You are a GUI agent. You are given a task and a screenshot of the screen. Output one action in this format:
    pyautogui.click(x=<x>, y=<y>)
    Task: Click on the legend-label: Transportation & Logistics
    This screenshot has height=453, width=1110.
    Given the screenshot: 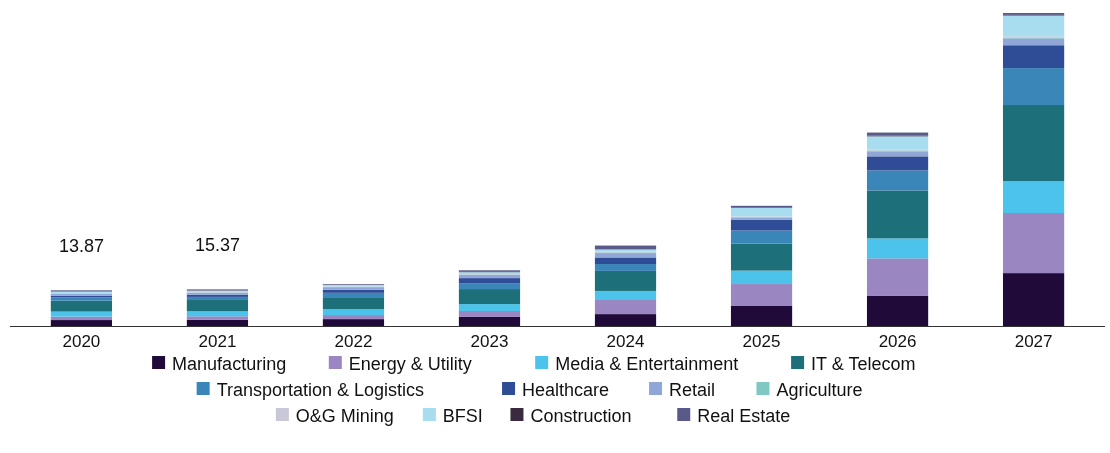 What is the action you would take?
    pyautogui.click(x=320, y=390)
    